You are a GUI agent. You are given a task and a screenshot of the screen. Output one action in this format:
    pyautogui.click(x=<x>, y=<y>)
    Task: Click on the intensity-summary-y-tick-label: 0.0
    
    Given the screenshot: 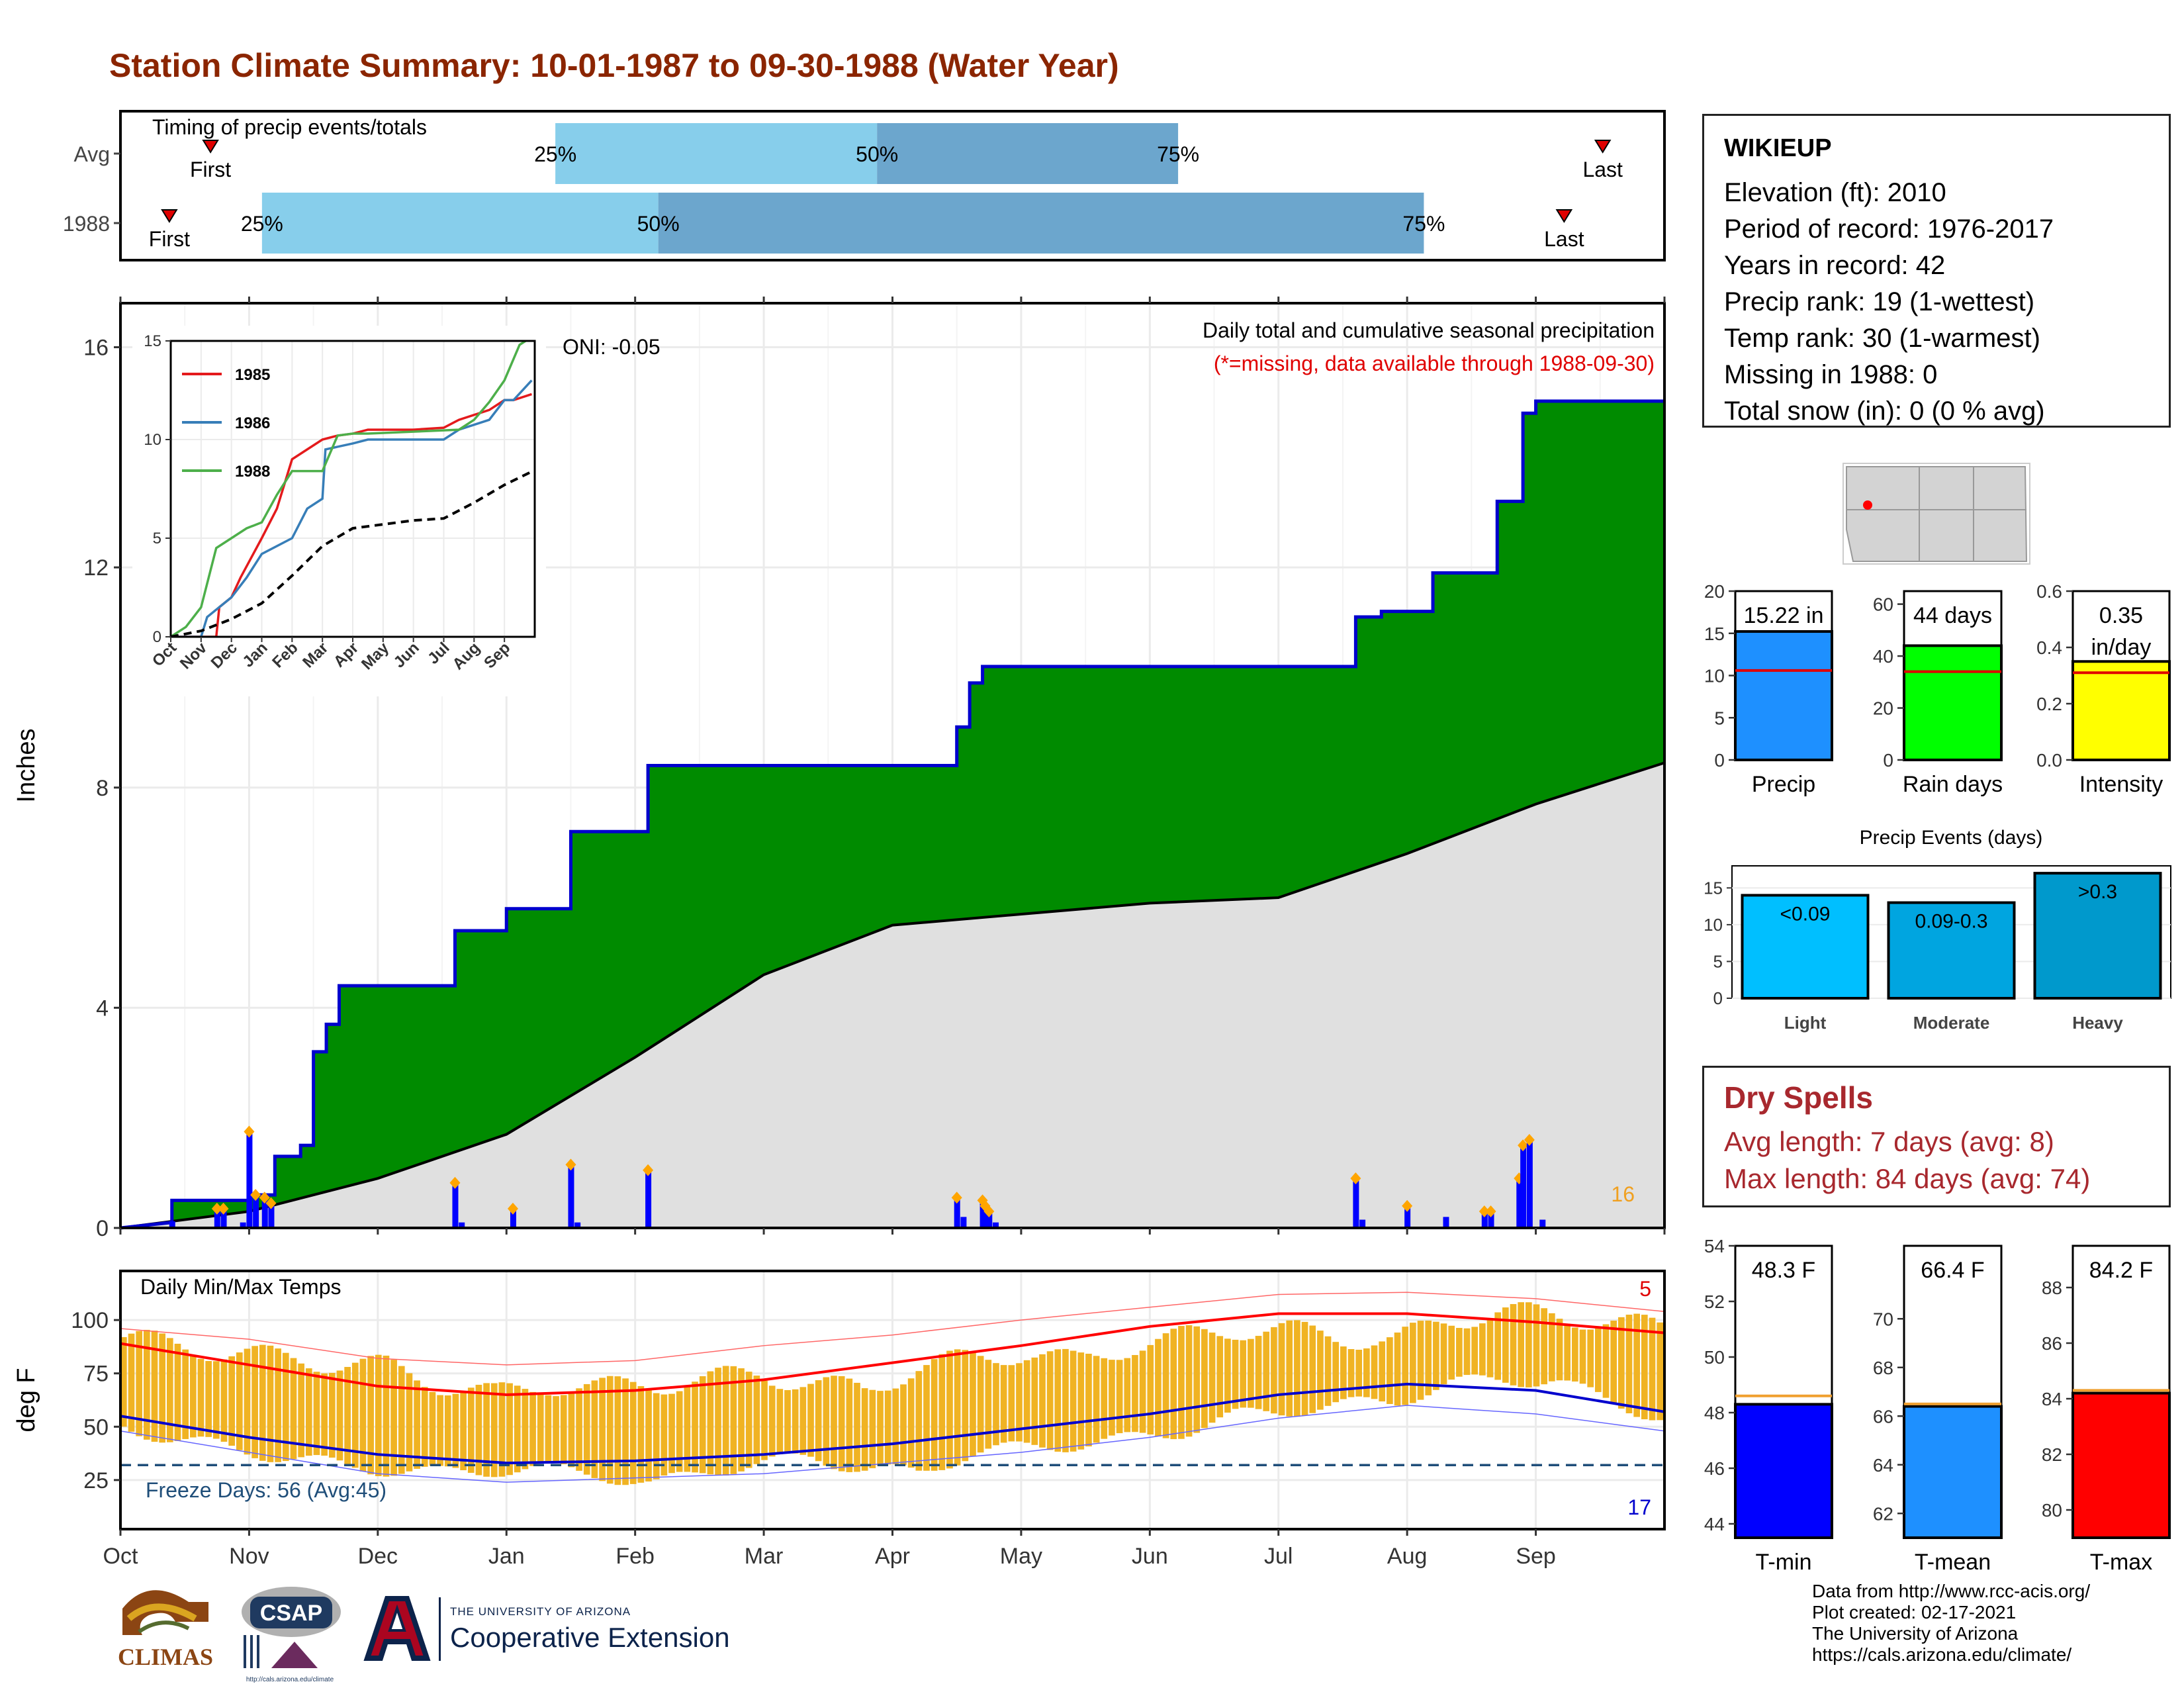 What is the action you would take?
    pyautogui.click(x=2049, y=760)
    